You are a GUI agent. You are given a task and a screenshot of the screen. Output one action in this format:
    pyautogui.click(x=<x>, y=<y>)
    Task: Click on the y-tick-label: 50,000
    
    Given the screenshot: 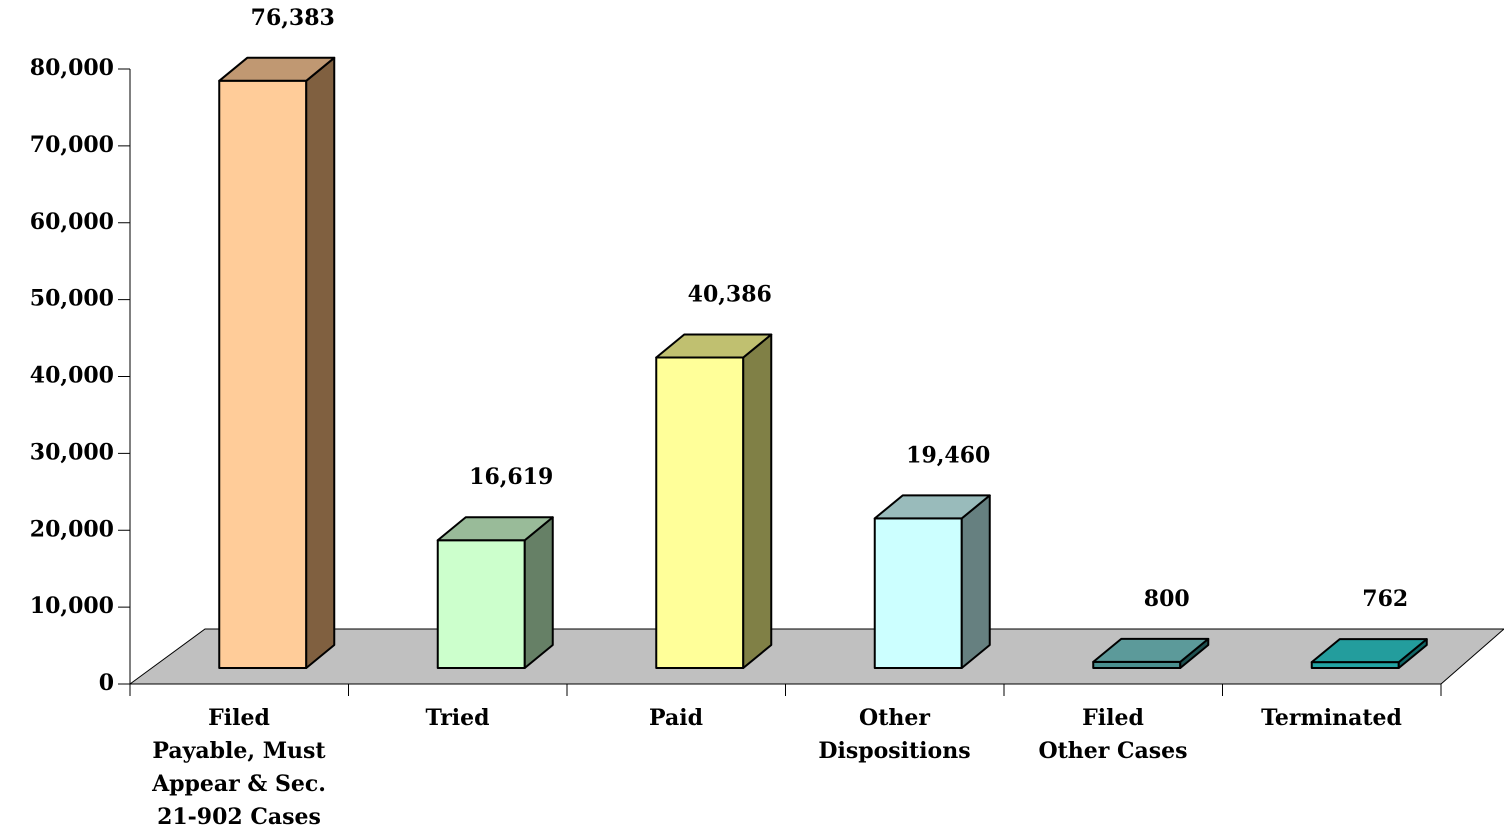 What is the action you would take?
    pyautogui.click(x=72, y=299)
    